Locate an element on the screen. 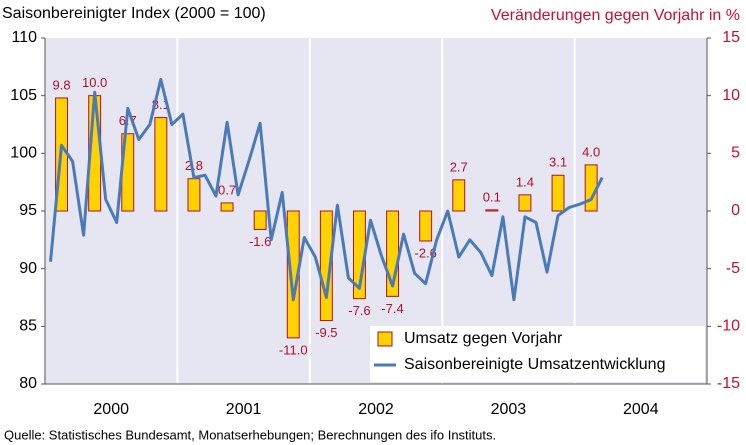 The height and width of the screenshot is (445, 746). y2-tick-label: 15 is located at coordinates (731, 37).